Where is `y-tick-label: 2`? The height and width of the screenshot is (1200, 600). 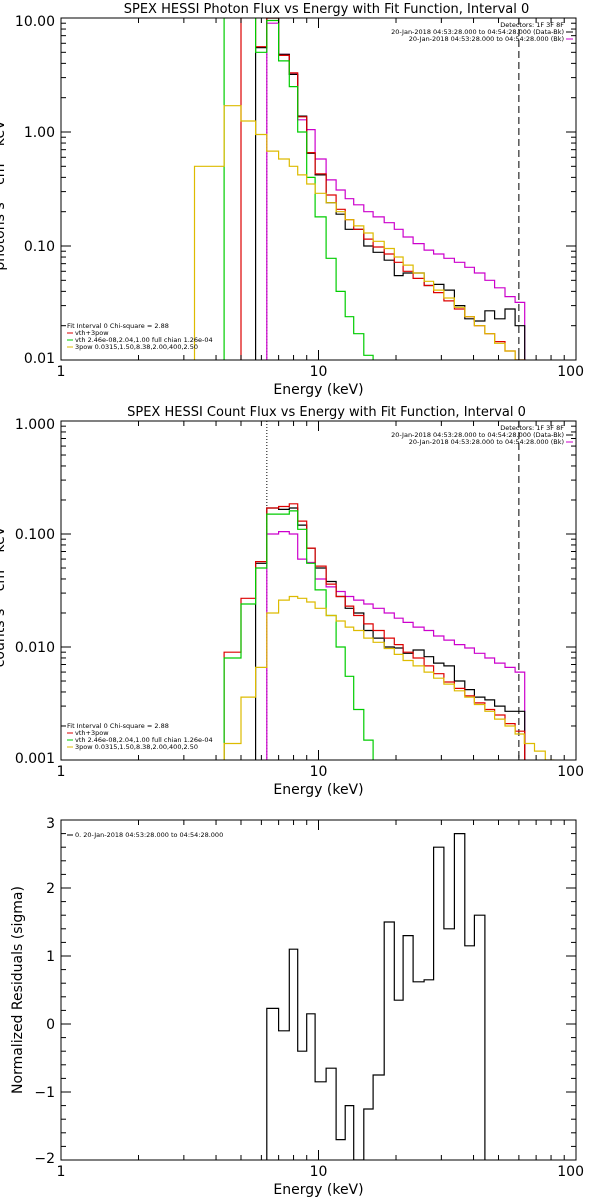 y-tick-label: 2 is located at coordinates (50, 889).